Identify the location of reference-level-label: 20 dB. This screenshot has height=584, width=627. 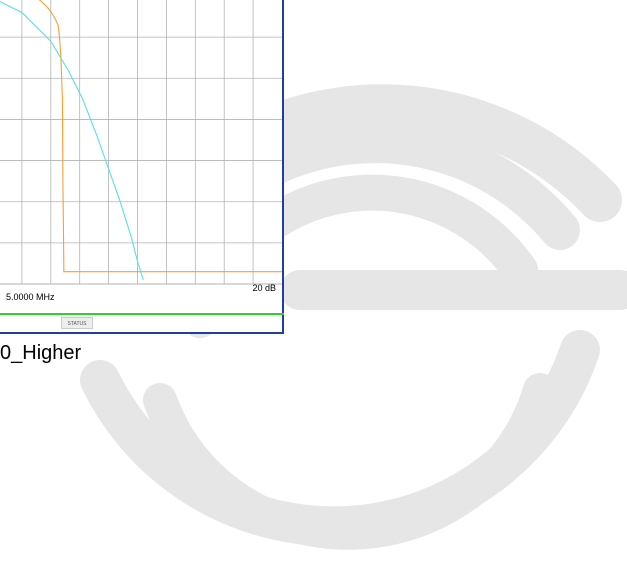
(264, 288).